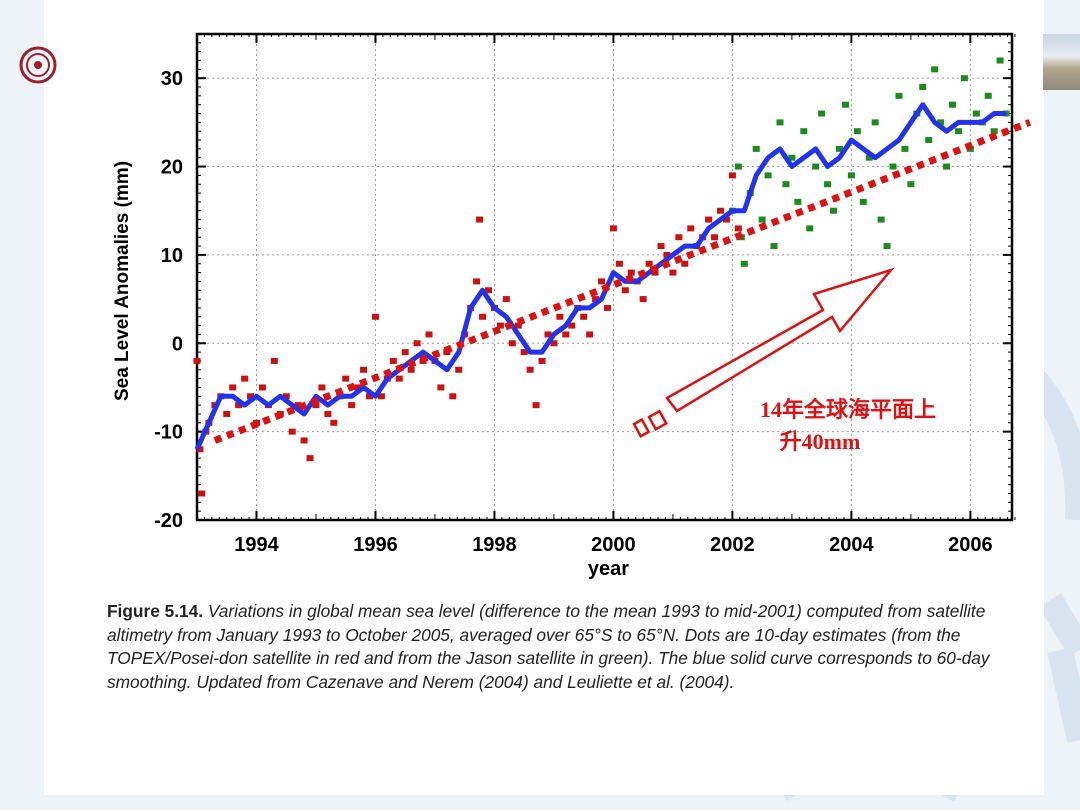  What do you see at coordinates (38, 65) in the screenshot?
I see `university-seal-logo` at bounding box center [38, 65].